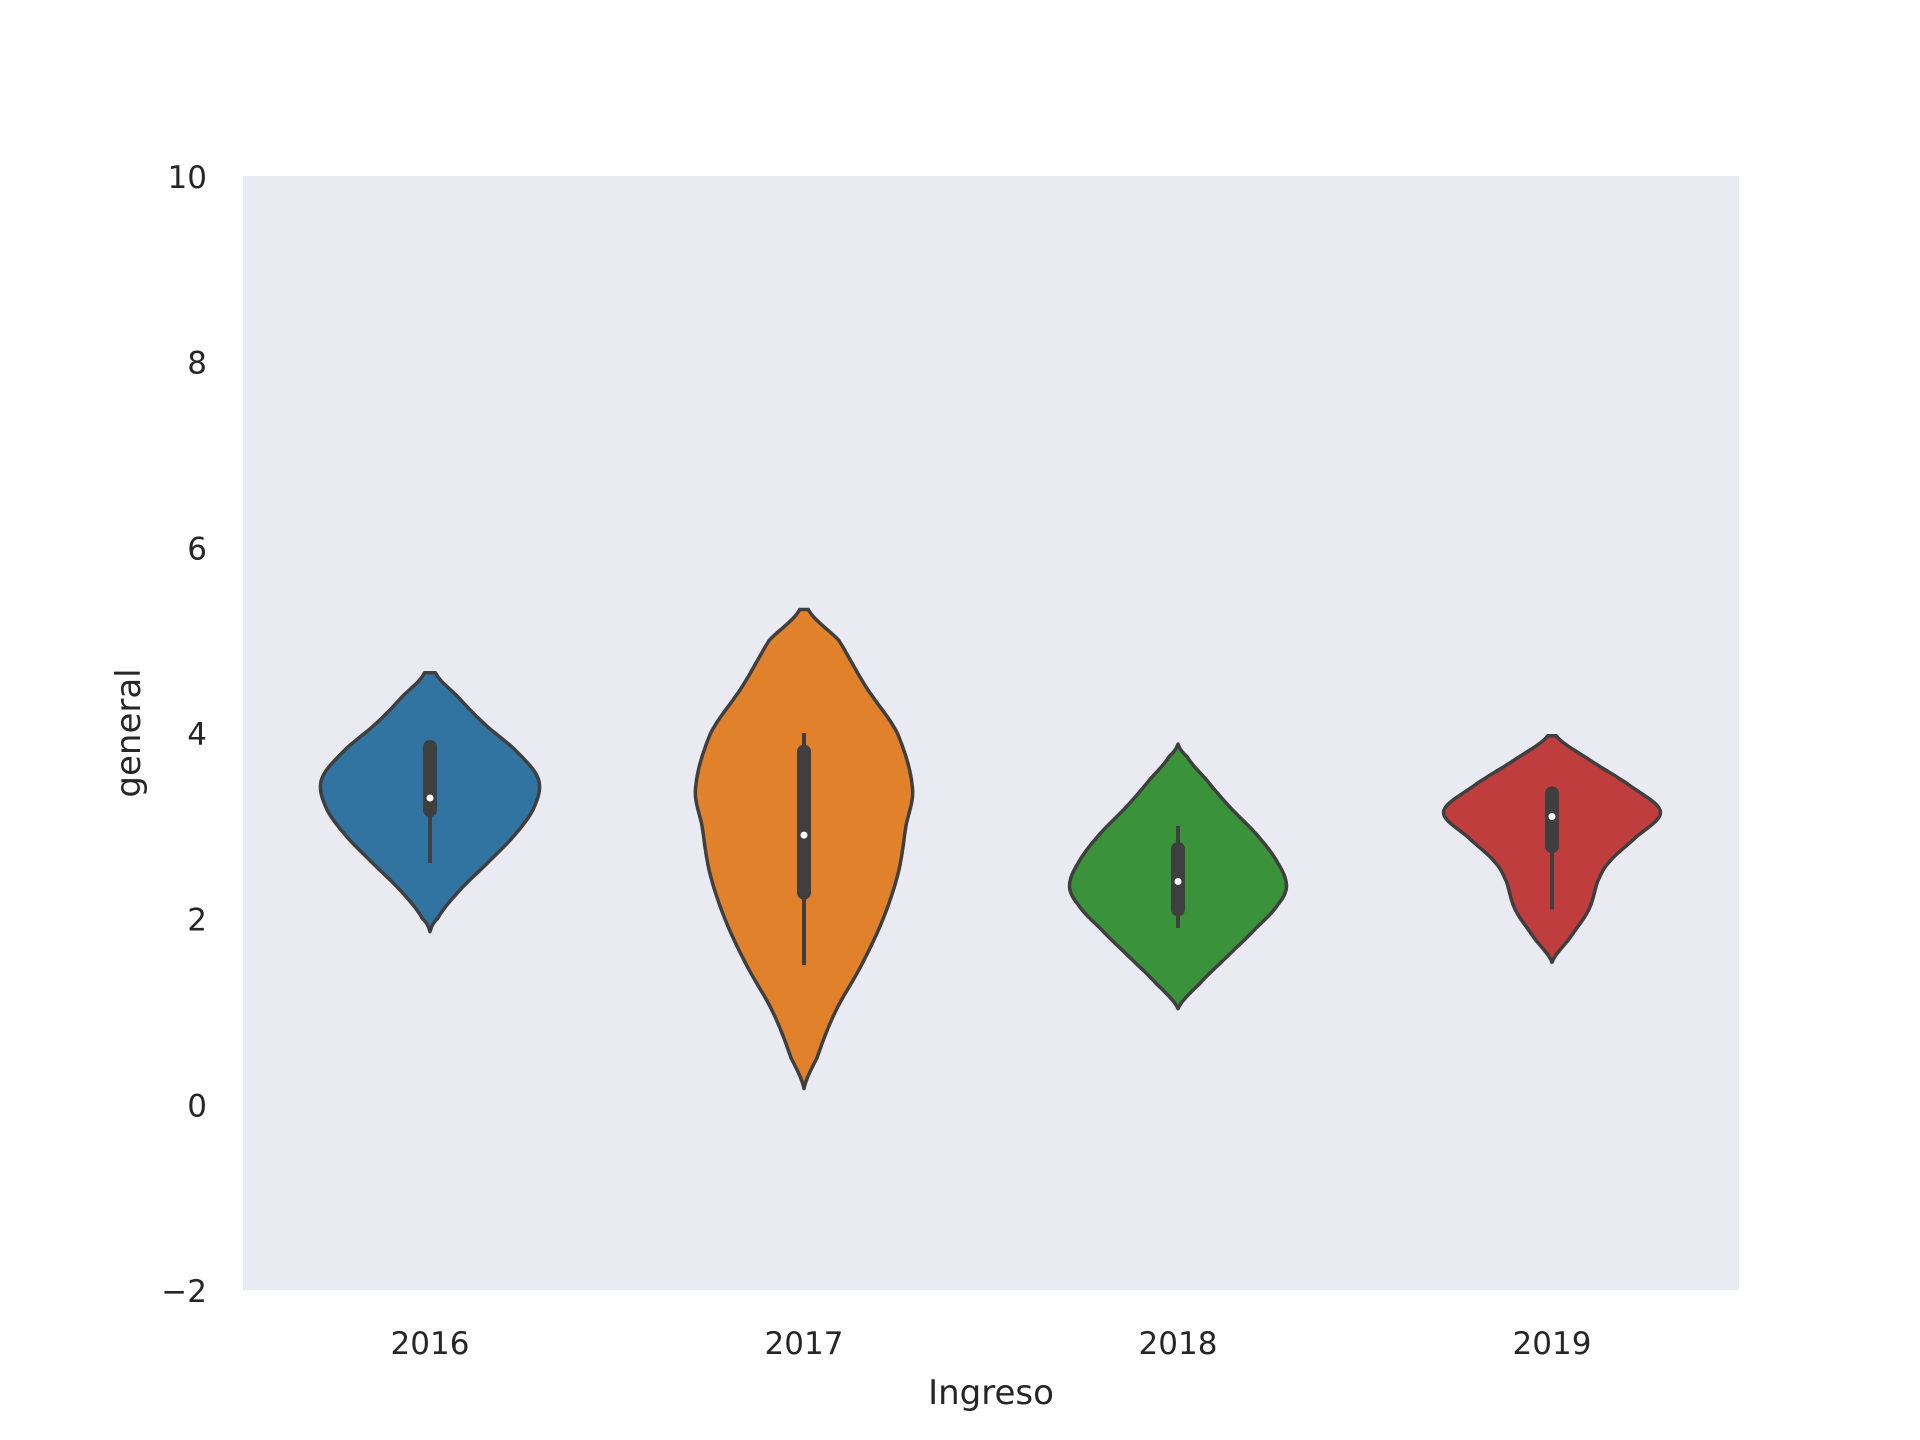 This screenshot has width=1920, height=1440. What do you see at coordinates (1552, 817) in the screenshot?
I see `median-point-2019` at bounding box center [1552, 817].